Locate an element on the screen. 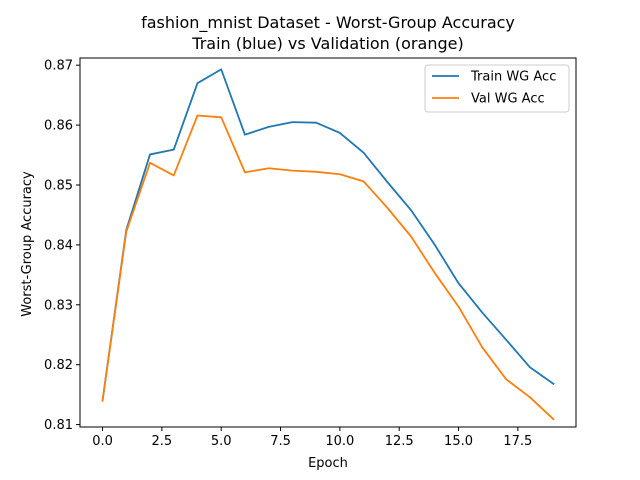  x-tick-label: 7.5 is located at coordinates (280, 441).